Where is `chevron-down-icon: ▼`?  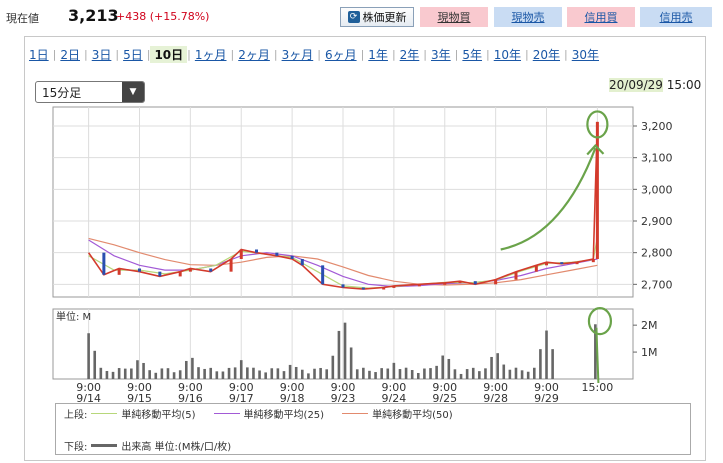
chevron-down-icon: ▼ is located at coordinates (133, 92).